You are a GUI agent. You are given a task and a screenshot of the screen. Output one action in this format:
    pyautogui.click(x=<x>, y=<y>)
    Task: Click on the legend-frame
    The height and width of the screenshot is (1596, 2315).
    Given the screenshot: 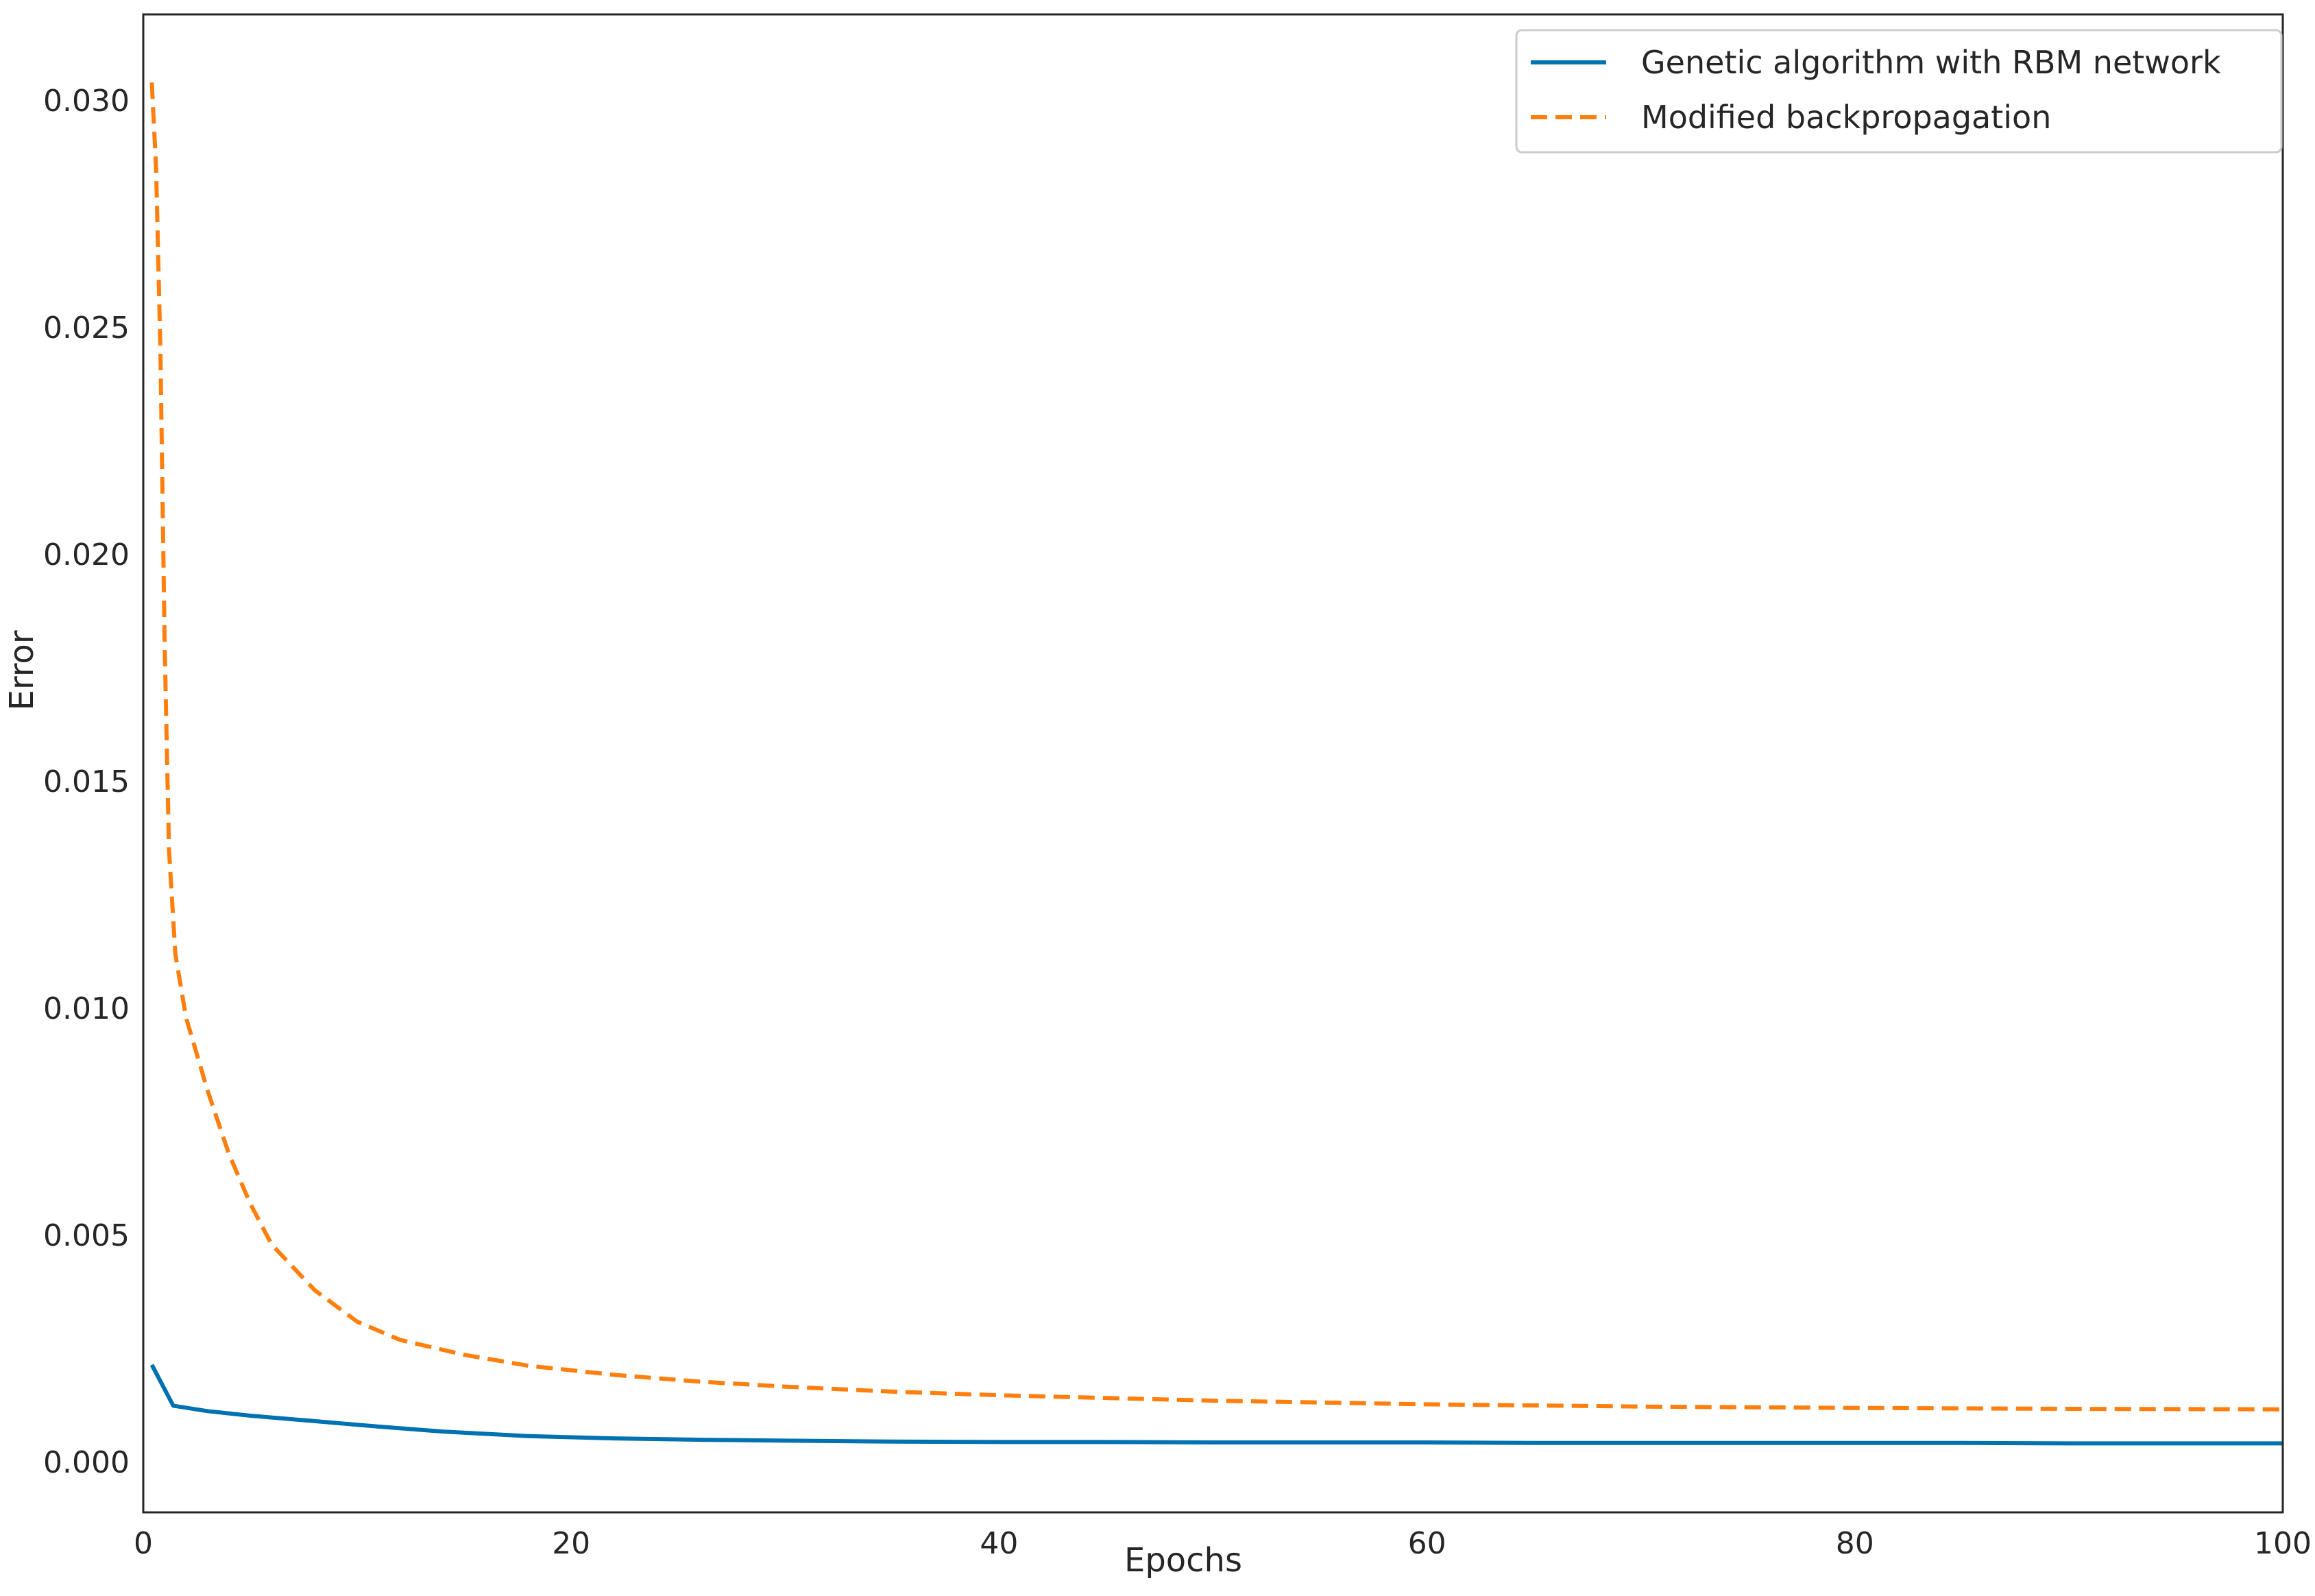 What is the action you would take?
    pyautogui.click(x=1899, y=92)
    